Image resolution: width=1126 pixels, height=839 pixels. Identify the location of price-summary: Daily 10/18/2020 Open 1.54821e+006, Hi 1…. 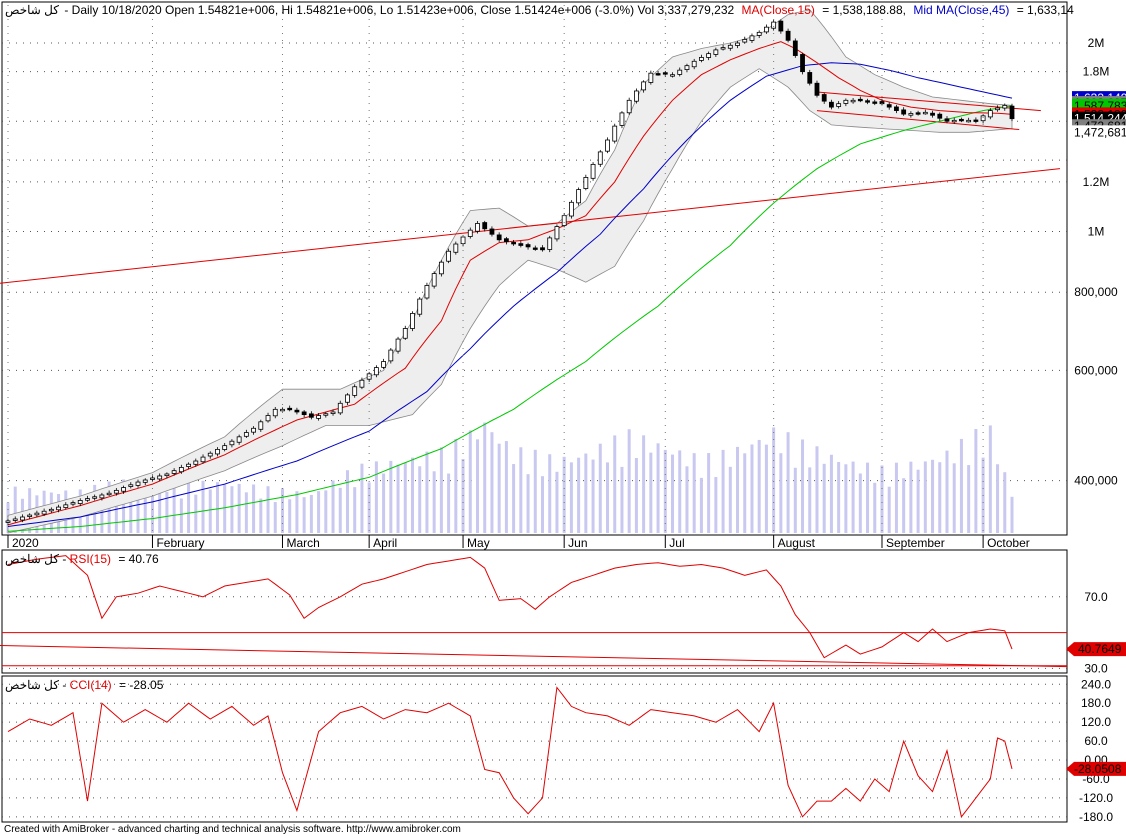
(403, 10).